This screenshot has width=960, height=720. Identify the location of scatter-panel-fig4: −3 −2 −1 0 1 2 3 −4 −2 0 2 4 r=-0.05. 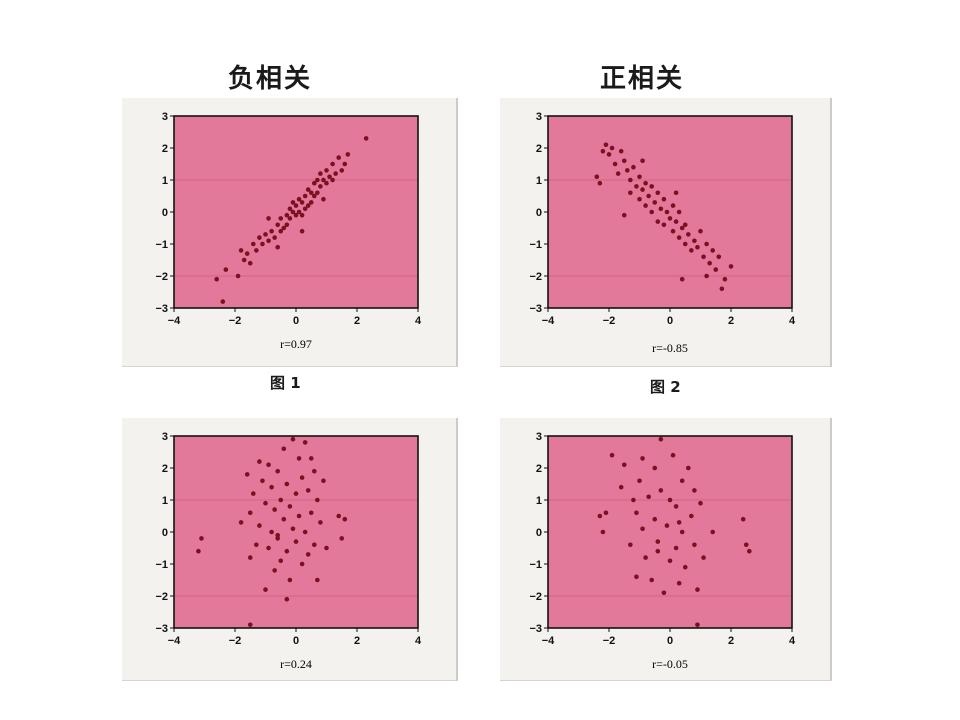
(666, 549).